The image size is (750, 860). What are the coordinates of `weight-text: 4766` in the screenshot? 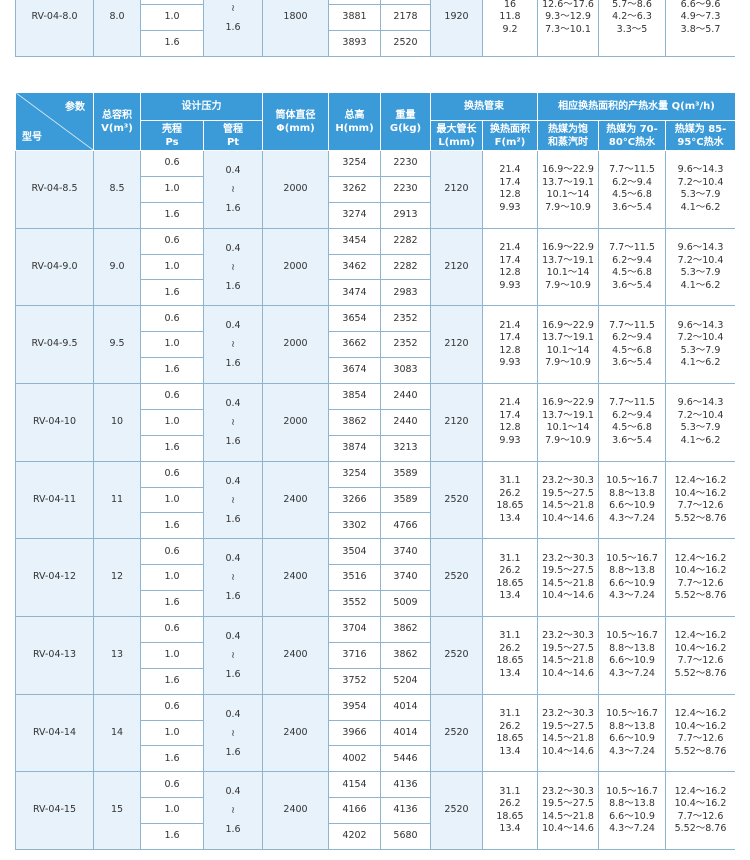 It's located at (405, 525).